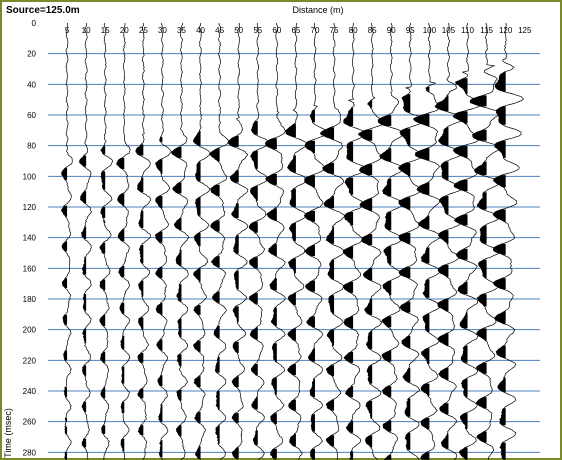 This screenshot has width=562, height=460. Describe the element at coordinates (30, 238) in the screenshot. I see `y-tick-labels: 0 20 40 60 80 100 120 140 160 180 200 220 240 260 280` at that location.